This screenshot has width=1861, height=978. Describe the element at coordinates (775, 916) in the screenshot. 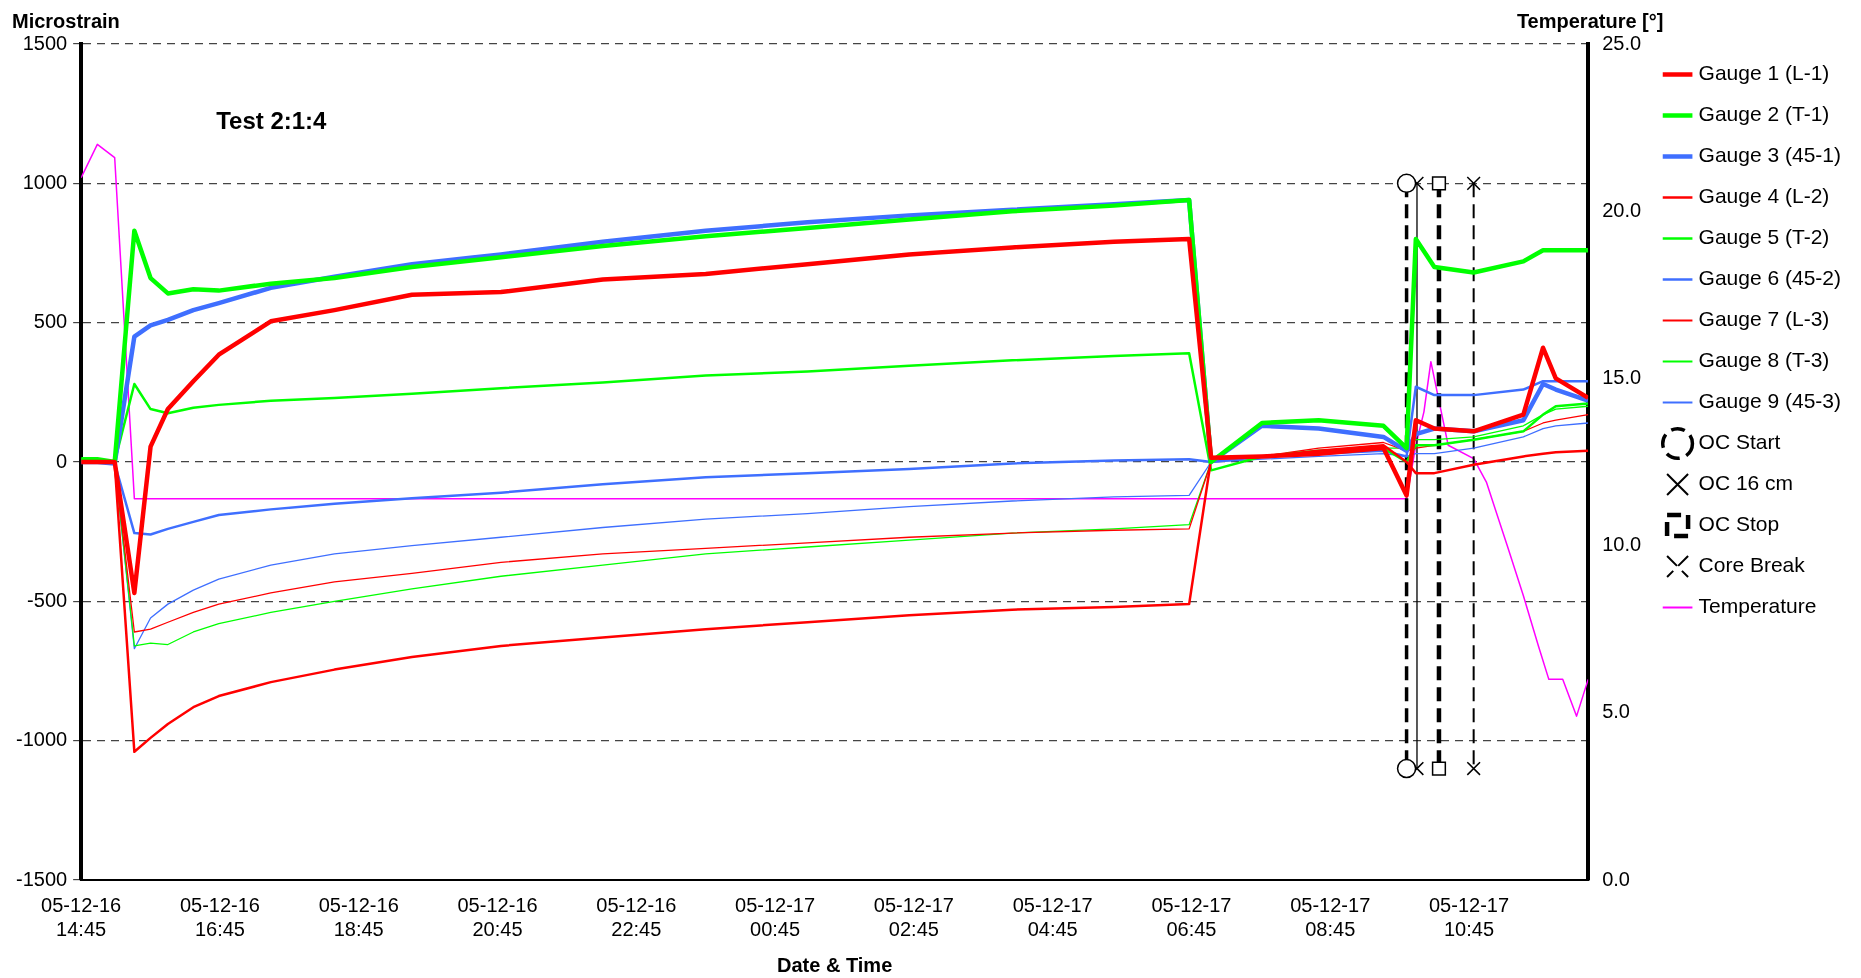

I see `x-tick-label: 05-12-17 00:45` at that location.